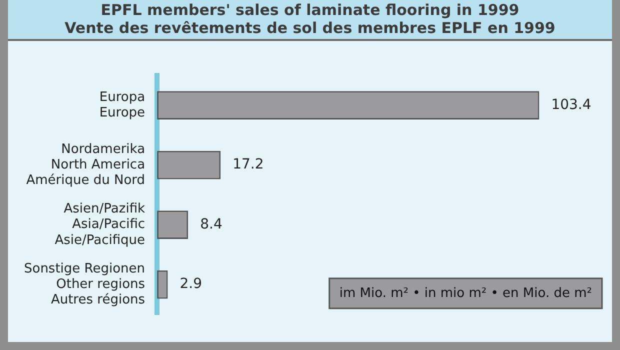 This screenshot has height=350, width=620. Describe the element at coordinates (100, 225) in the screenshot. I see `y-tick-label: Asien/Pazifik Asia/Pacific Asie/Pacifique` at that location.